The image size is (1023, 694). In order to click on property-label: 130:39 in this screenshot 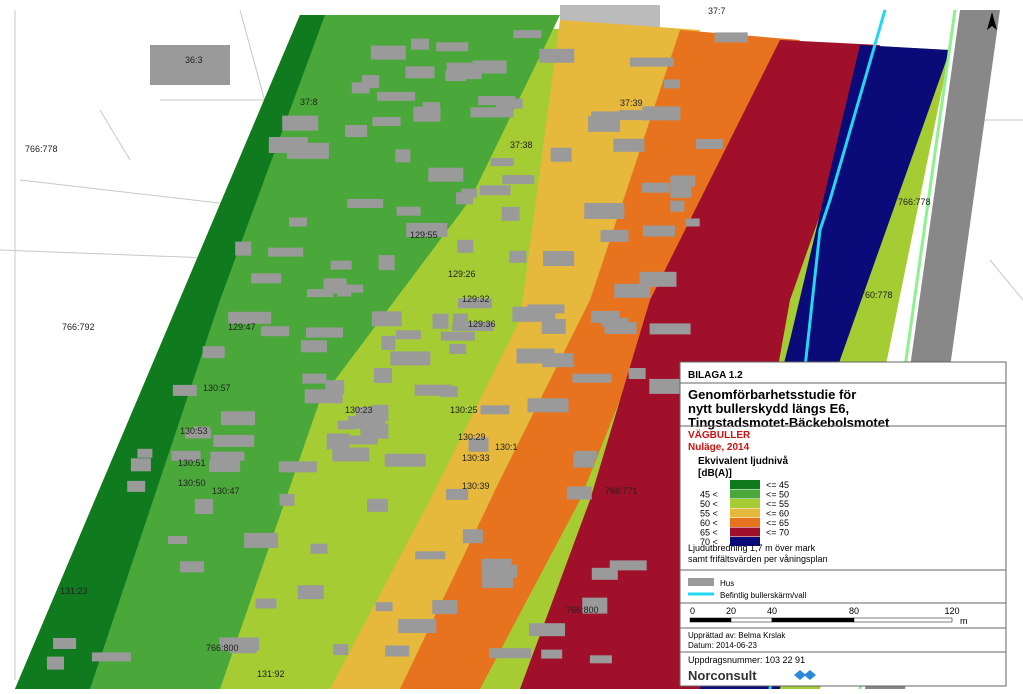, I will do `click(476, 486)`.